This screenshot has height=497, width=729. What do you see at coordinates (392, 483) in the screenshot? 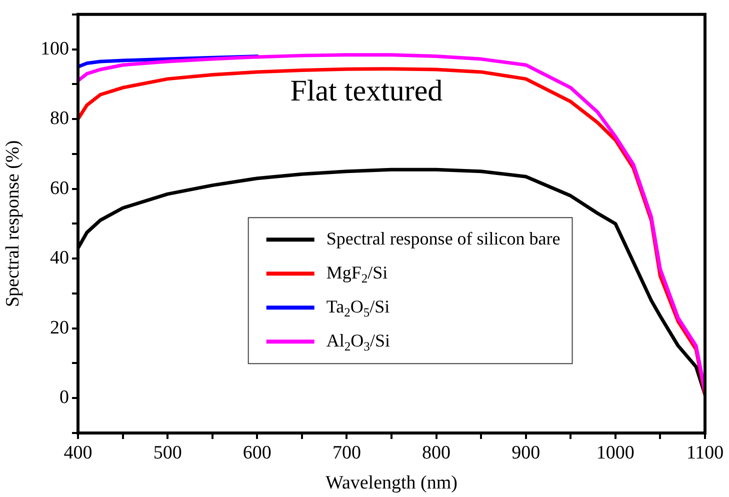
I see `x-axis-title: Wavelength (nm)` at bounding box center [392, 483].